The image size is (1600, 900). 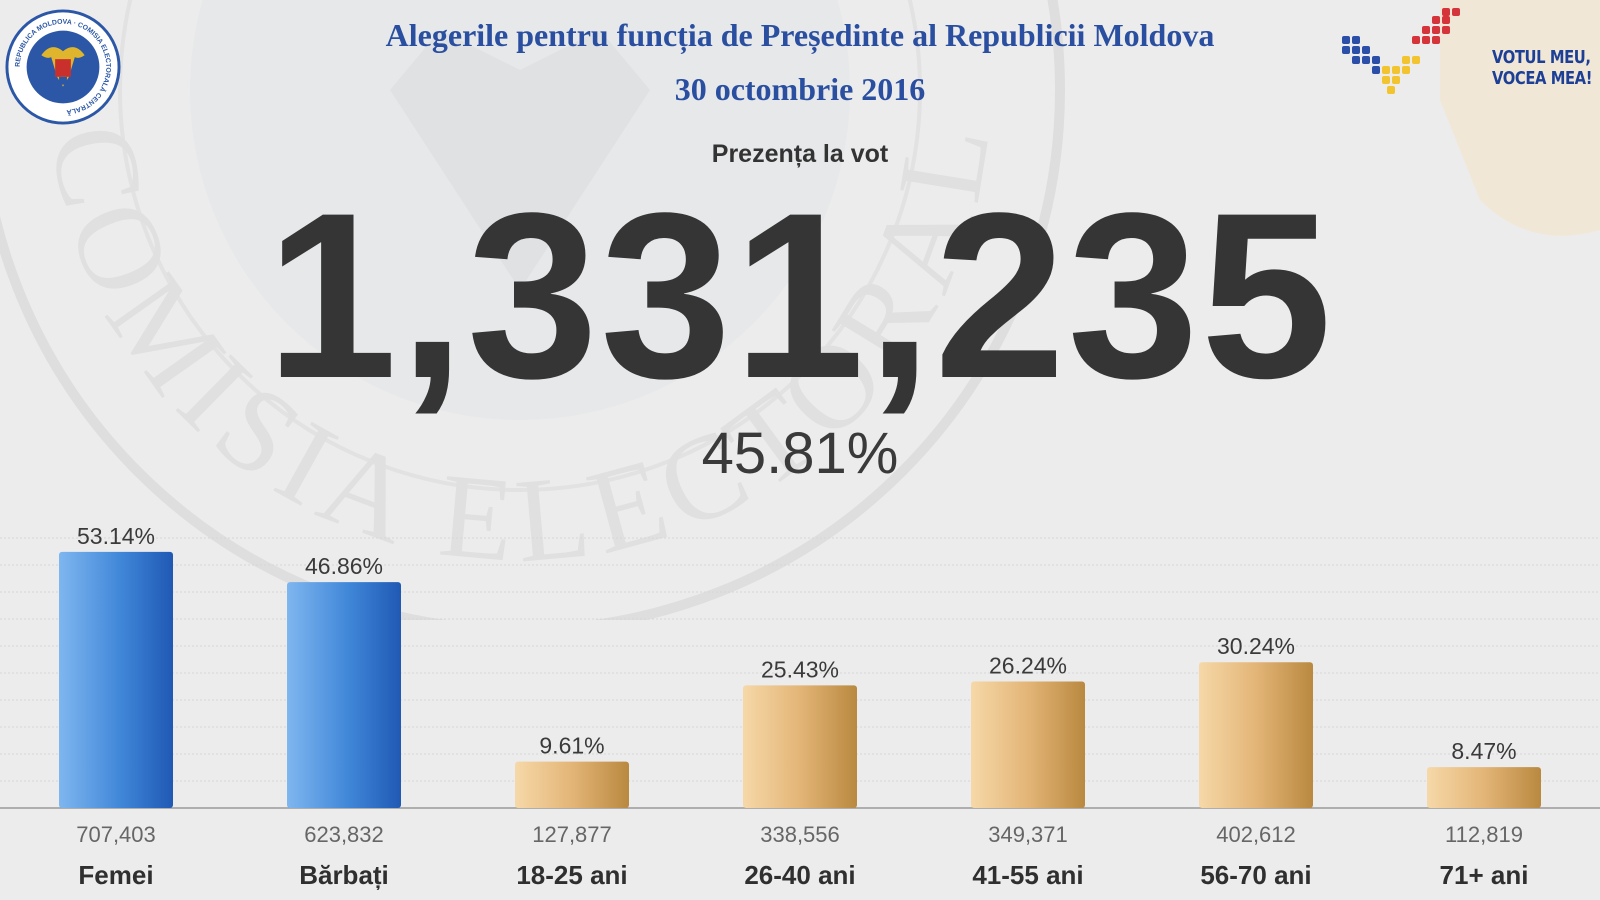 I want to click on brand-line-2: VOCEA MEA!, so click(x=1542, y=78).